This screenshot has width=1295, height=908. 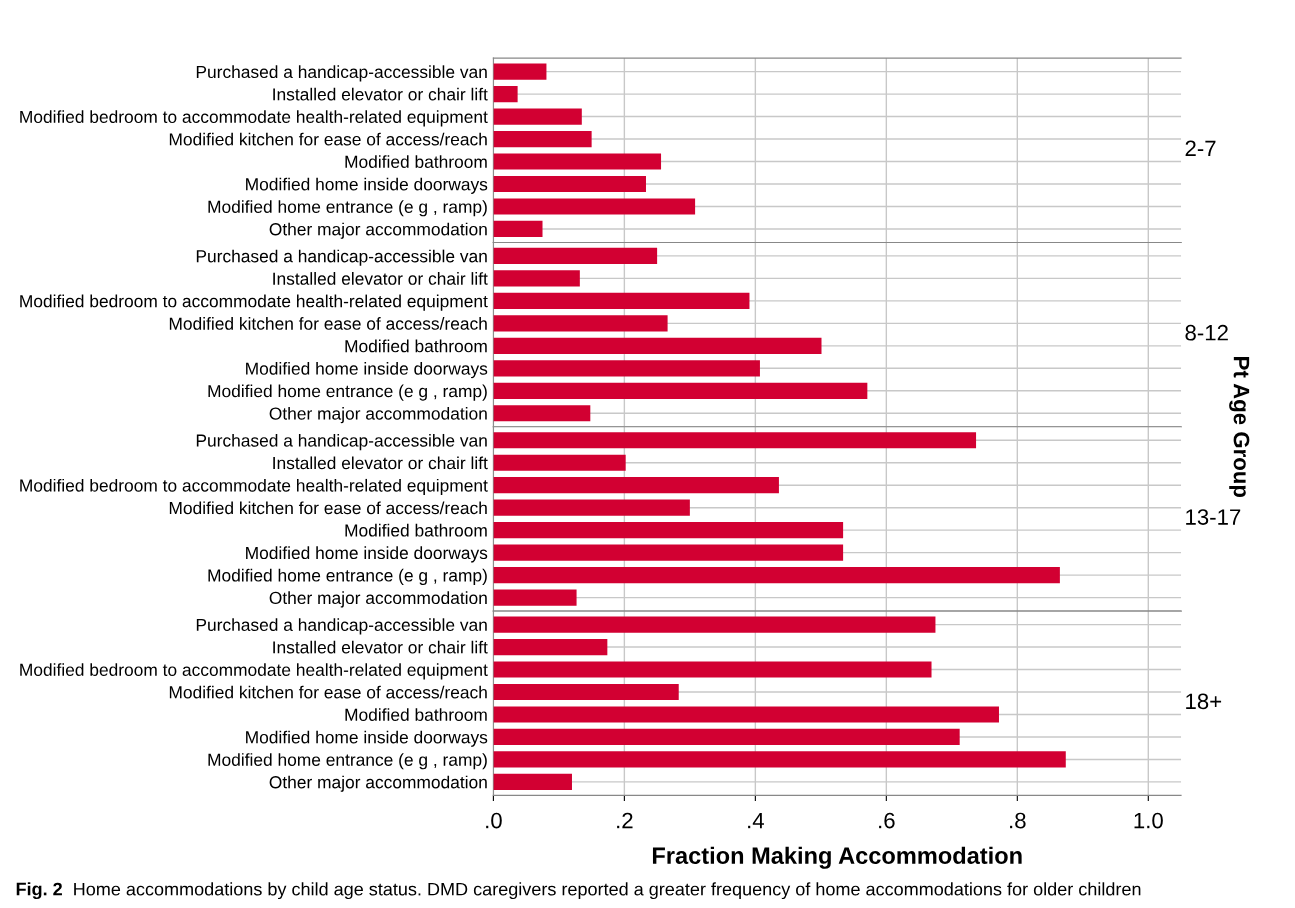 What do you see at coordinates (39, 891) in the screenshot?
I see `caption: Fig. 2` at bounding box center [39, 891].